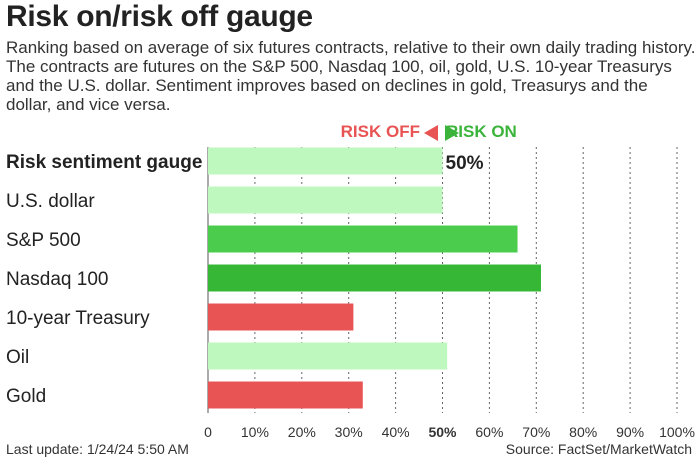 The image size is (700, 461). What do you see at coordinates (380, 131) in the screenshot?
I see `risk-off-label: RISK OFF` at bounding box center [380, 131].